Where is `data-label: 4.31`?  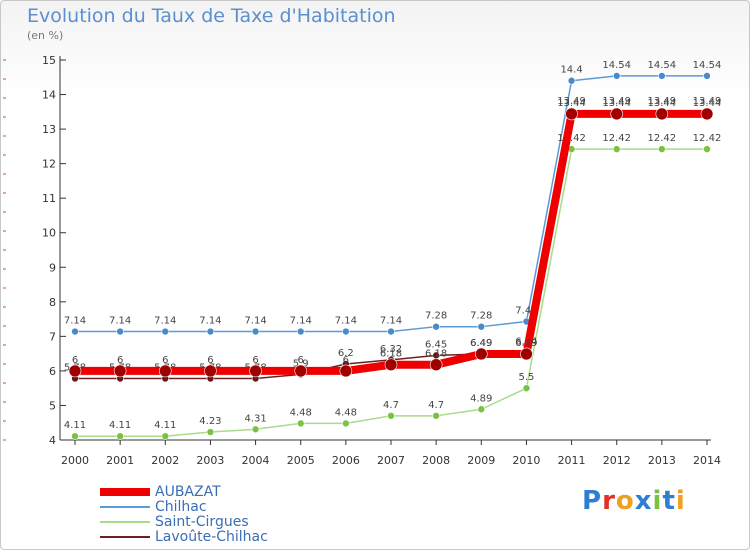
data-label: 4.31 is located at coordinates (255, 418).